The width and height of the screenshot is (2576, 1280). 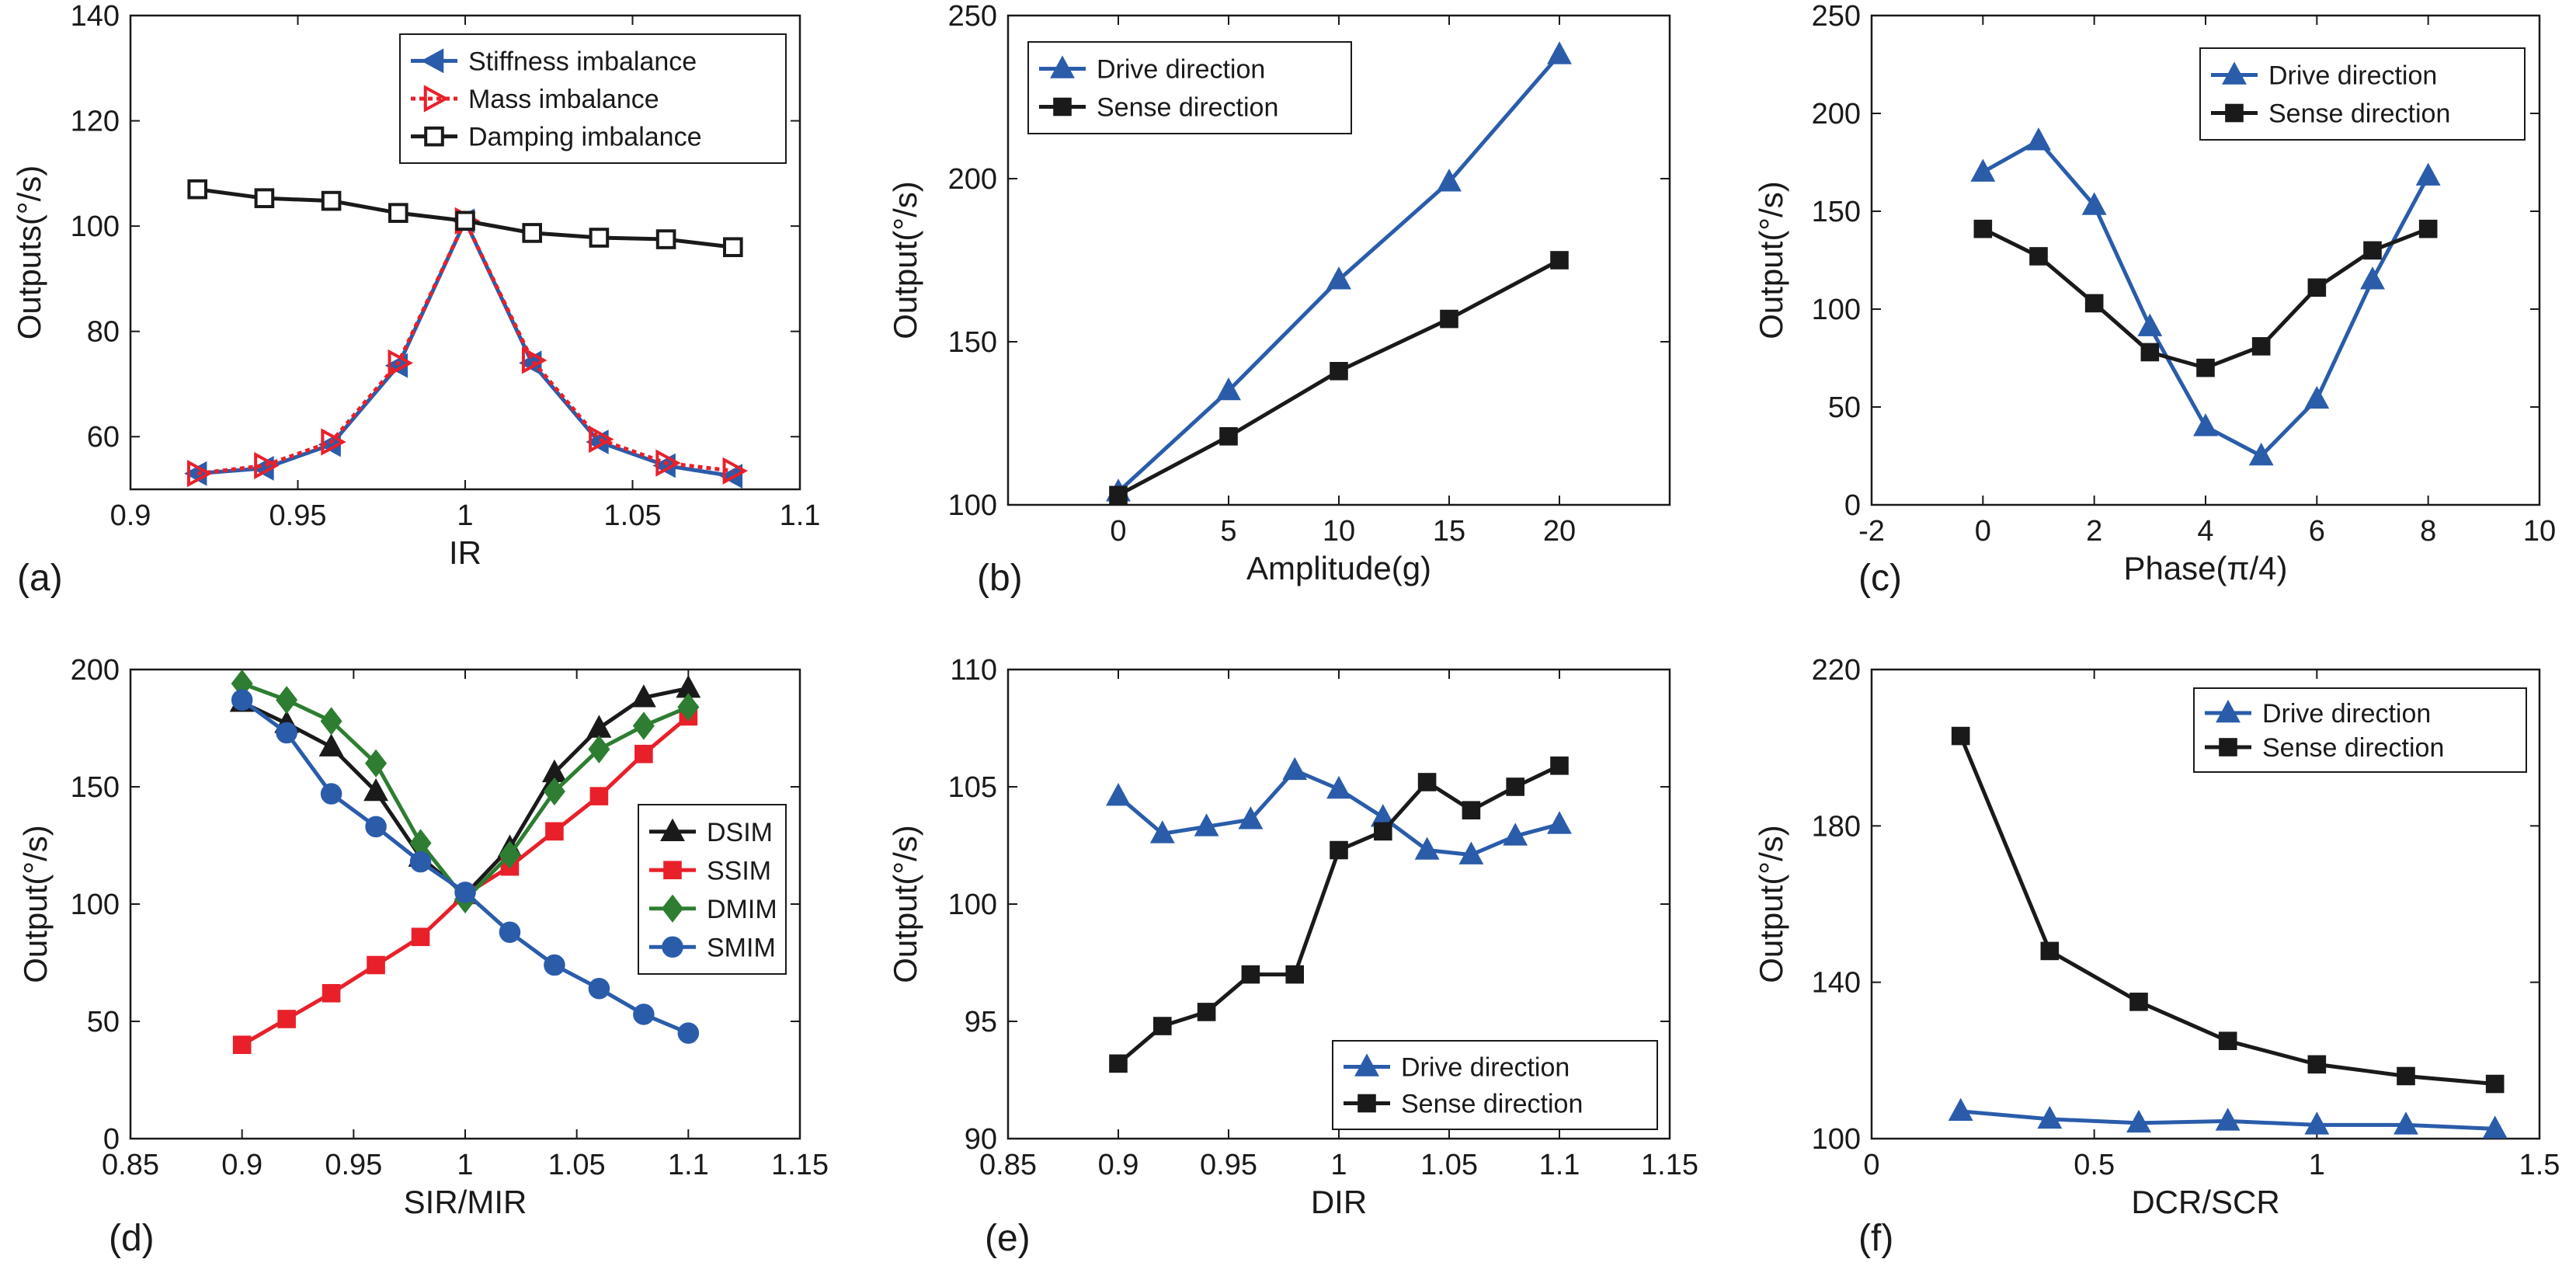 I want to click on y-tick-label: 200, so click(x=972, y=179).